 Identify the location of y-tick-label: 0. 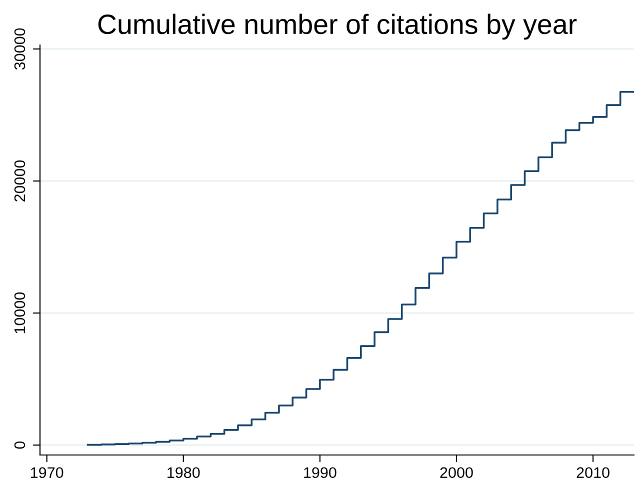
(20, 445).